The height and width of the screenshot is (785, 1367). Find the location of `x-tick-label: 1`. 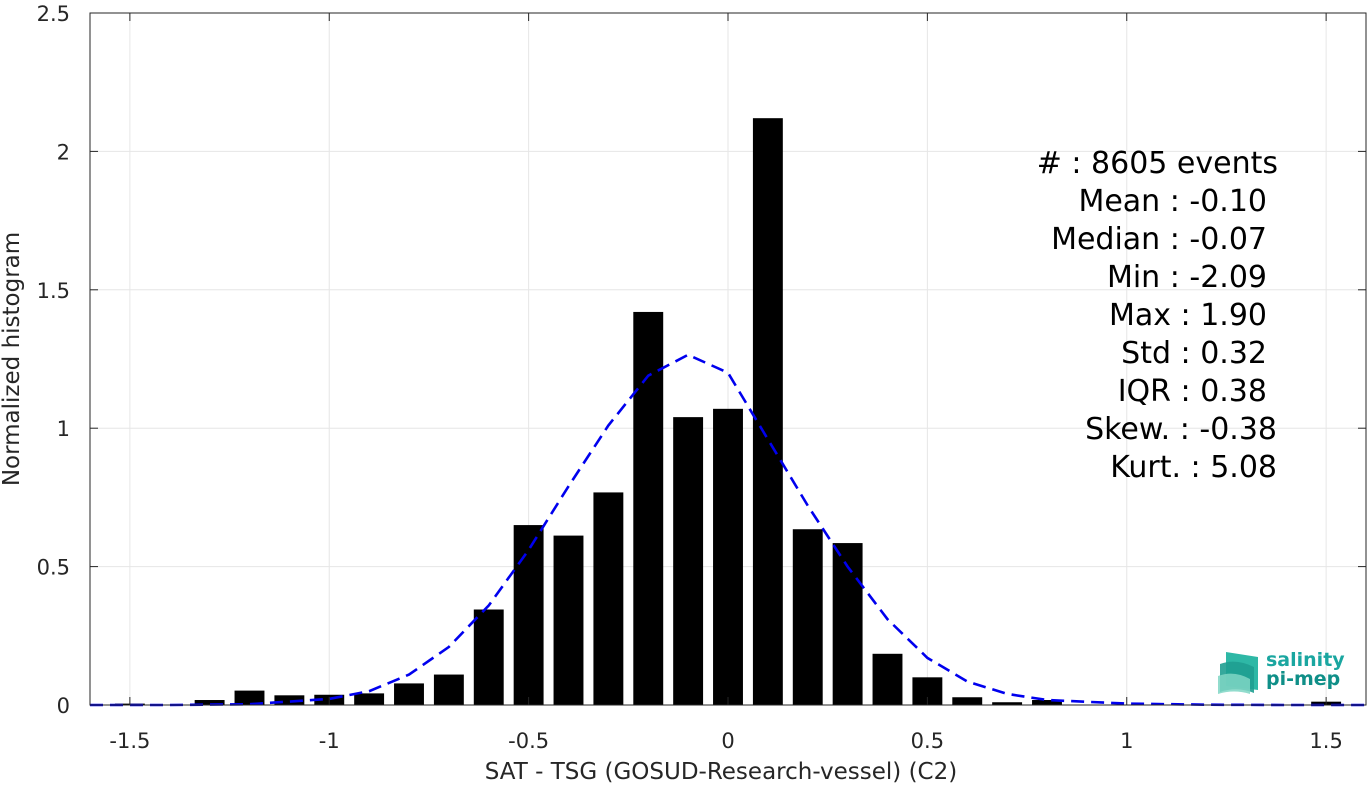

x-tick-label: 1 is located at coordinates (1126, 741).